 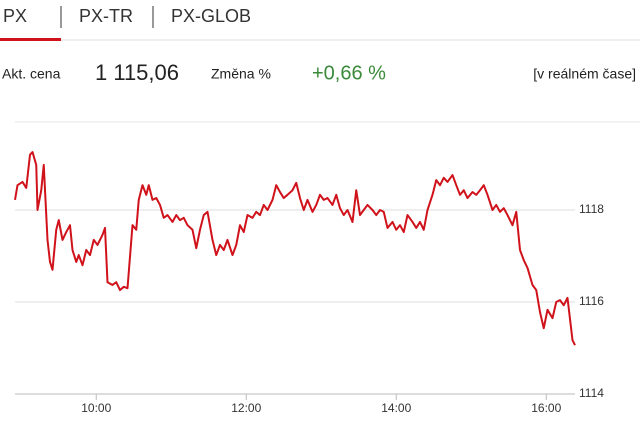 What do you see at coordinates (546, 408) in the screenshot?
I see `x-tick-label: 16:00` at bounding box center [546, 408].